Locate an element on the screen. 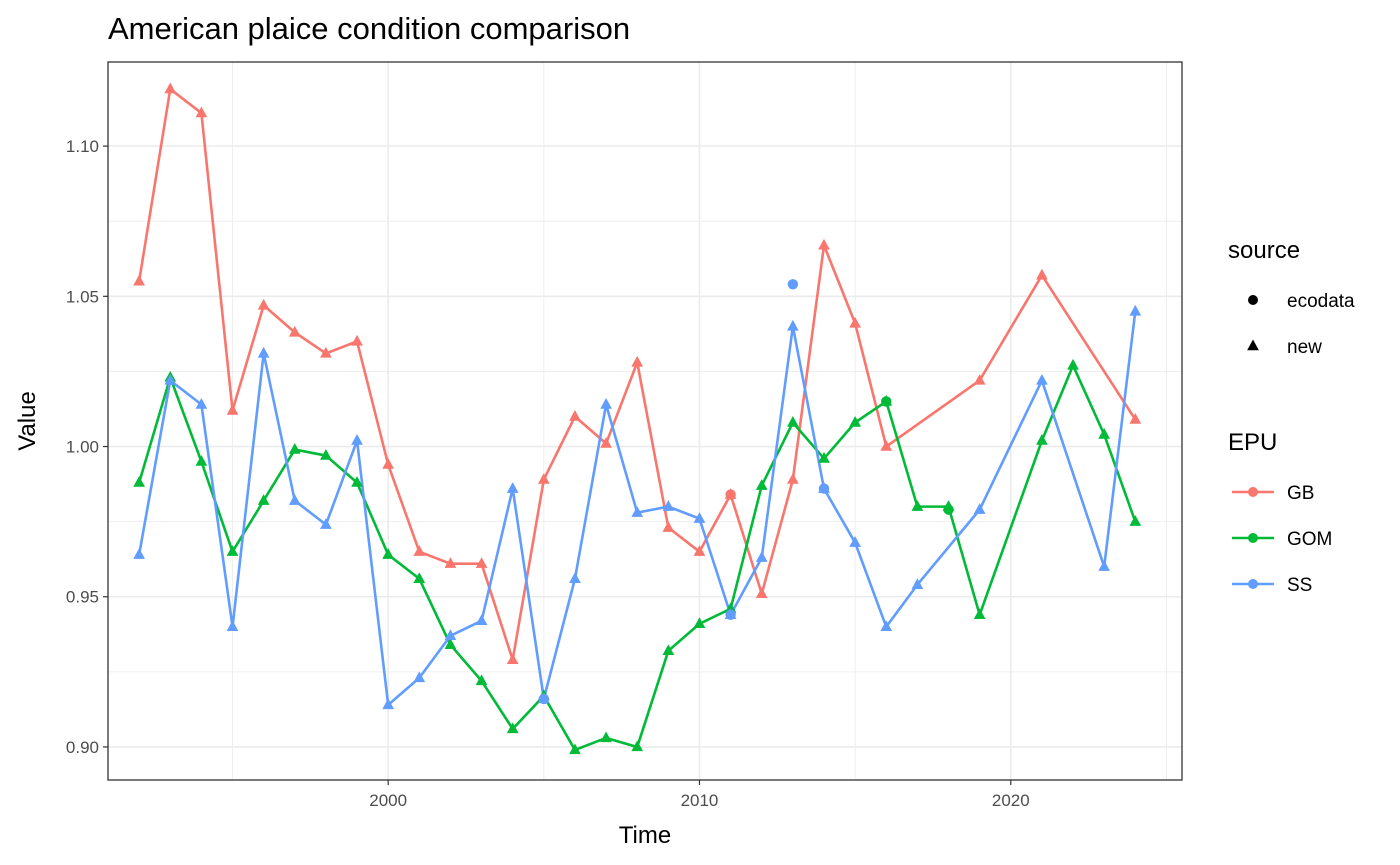  legend-dot-gom is located at coordinates (1253, 538).